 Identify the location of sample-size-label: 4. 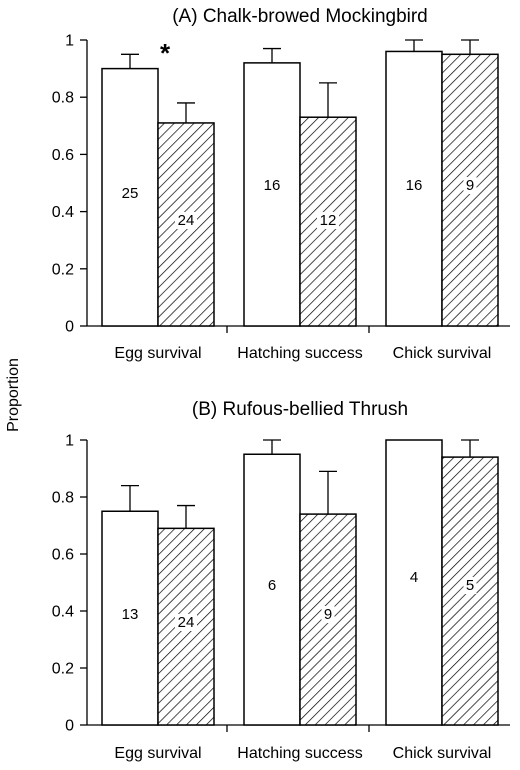
(414, 577).